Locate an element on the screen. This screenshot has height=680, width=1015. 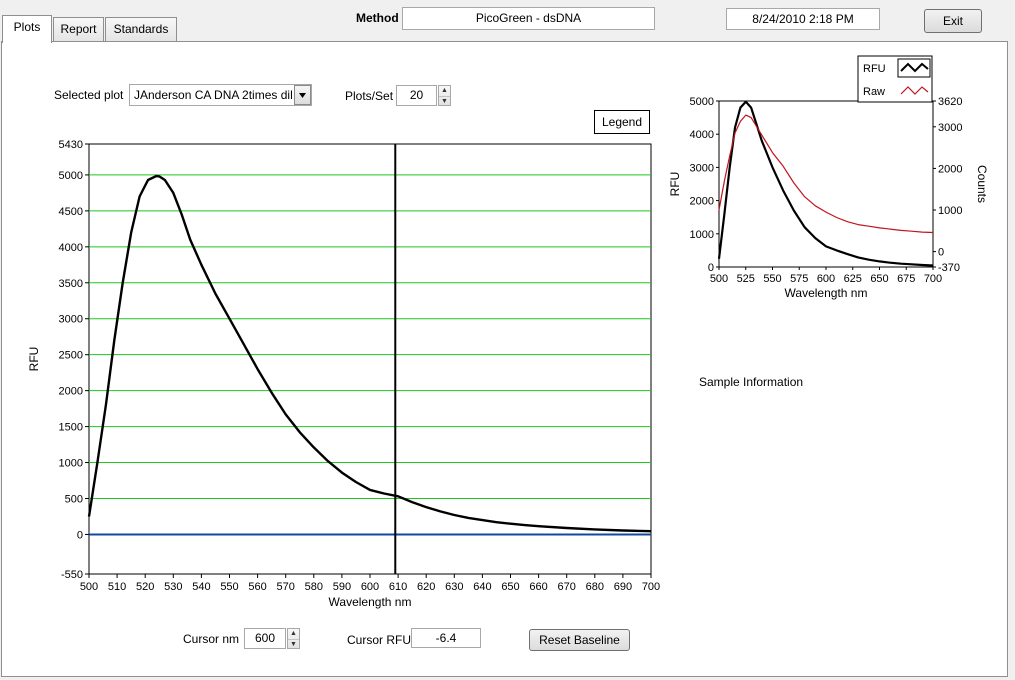
legend-swatch-box is located at coordinates (914, 91).